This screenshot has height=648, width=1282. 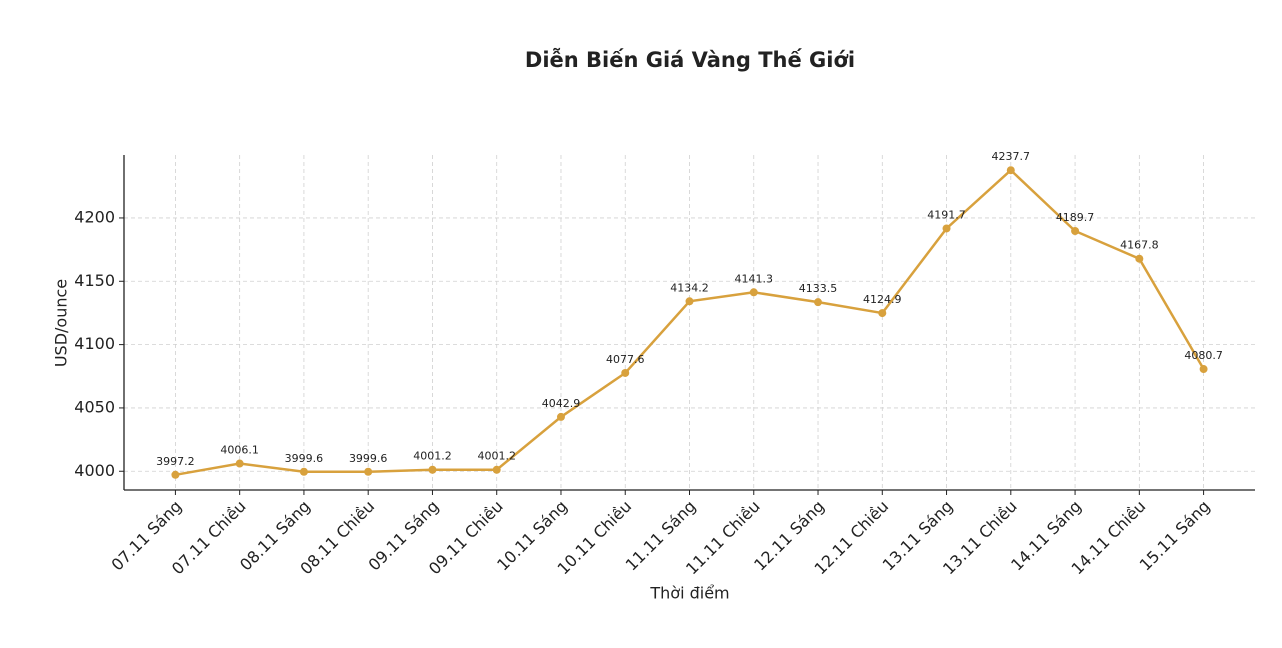 What do you see at coordinates (175, 461) in the screenshot?
I see `data-label: 3997.2` at bounding box center [175, 461].